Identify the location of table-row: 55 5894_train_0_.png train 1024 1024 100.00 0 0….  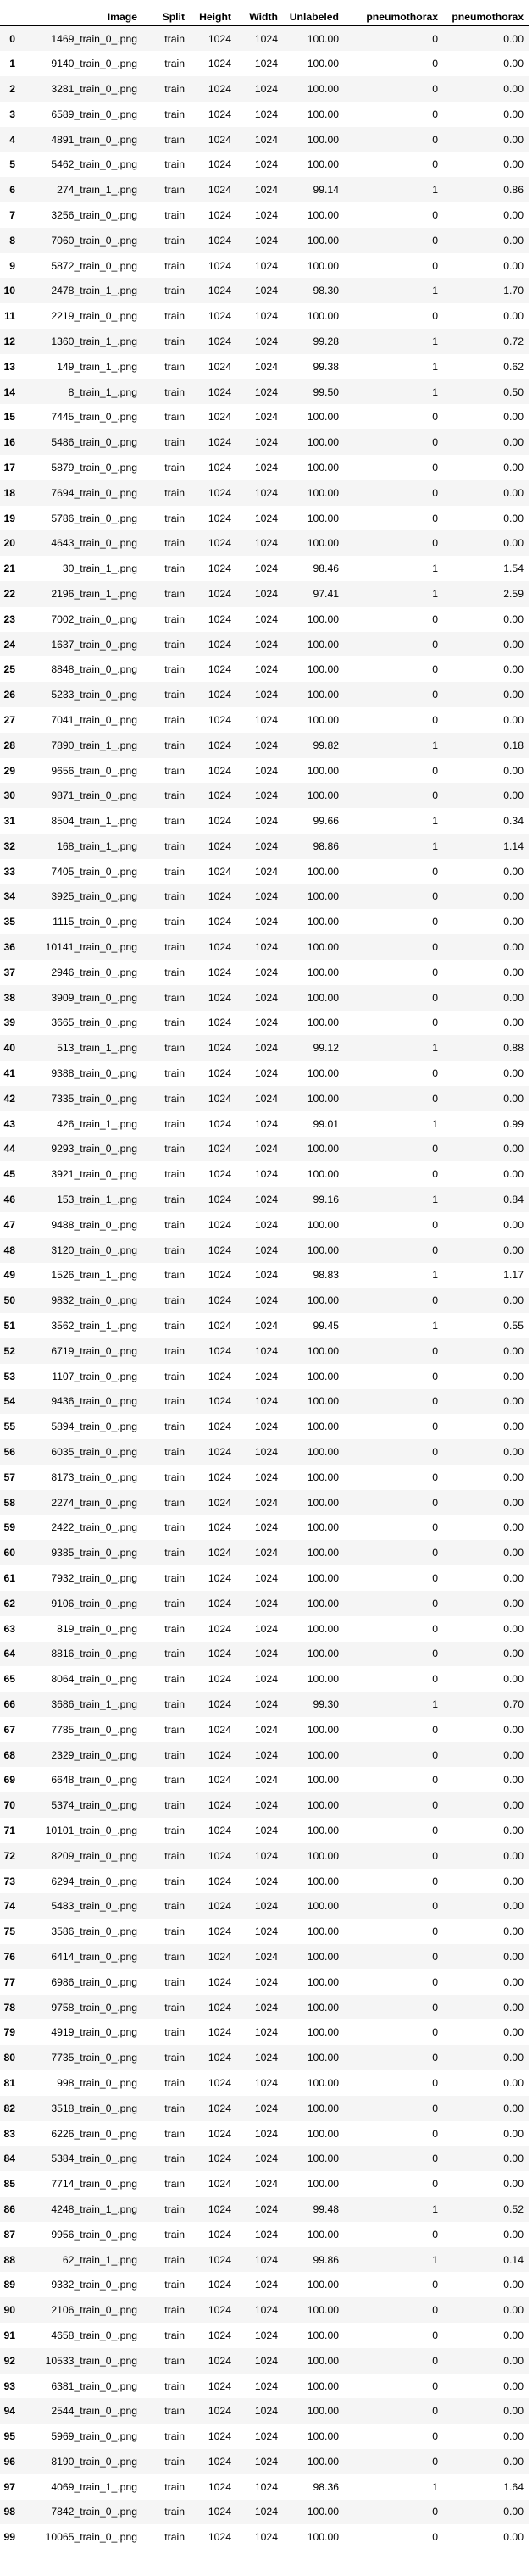
(264, 1426).